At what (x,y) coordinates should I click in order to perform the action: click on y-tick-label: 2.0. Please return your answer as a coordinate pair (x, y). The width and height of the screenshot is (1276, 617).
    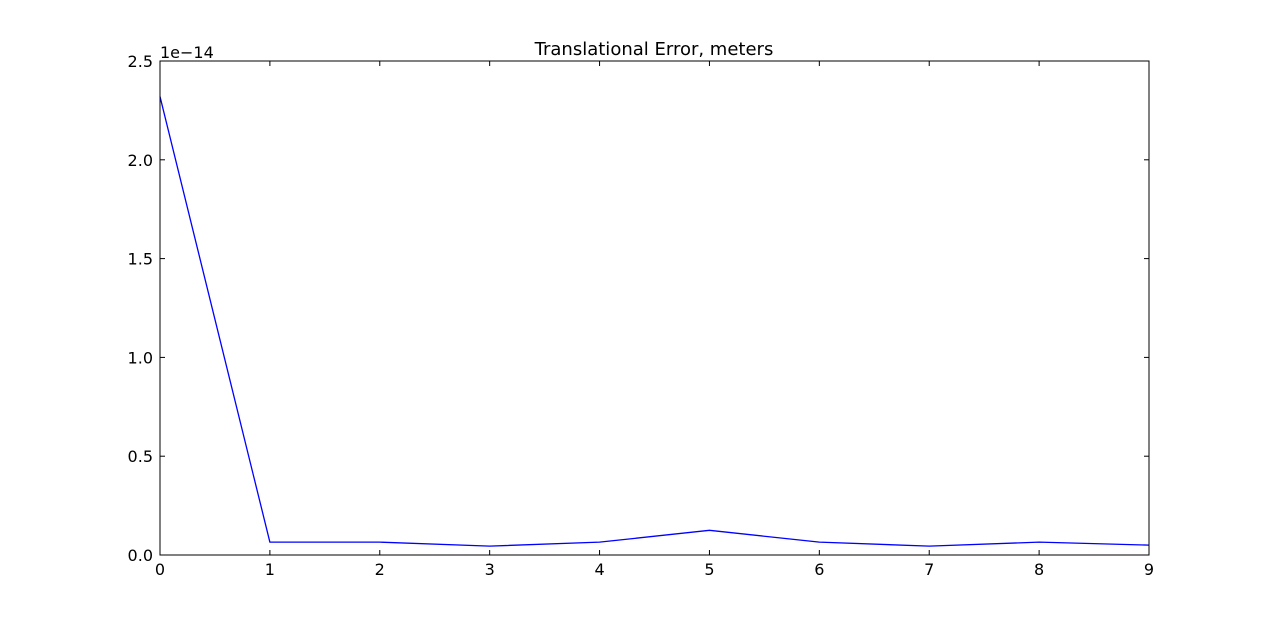
    Looking at the image, I should click on (140, 160).